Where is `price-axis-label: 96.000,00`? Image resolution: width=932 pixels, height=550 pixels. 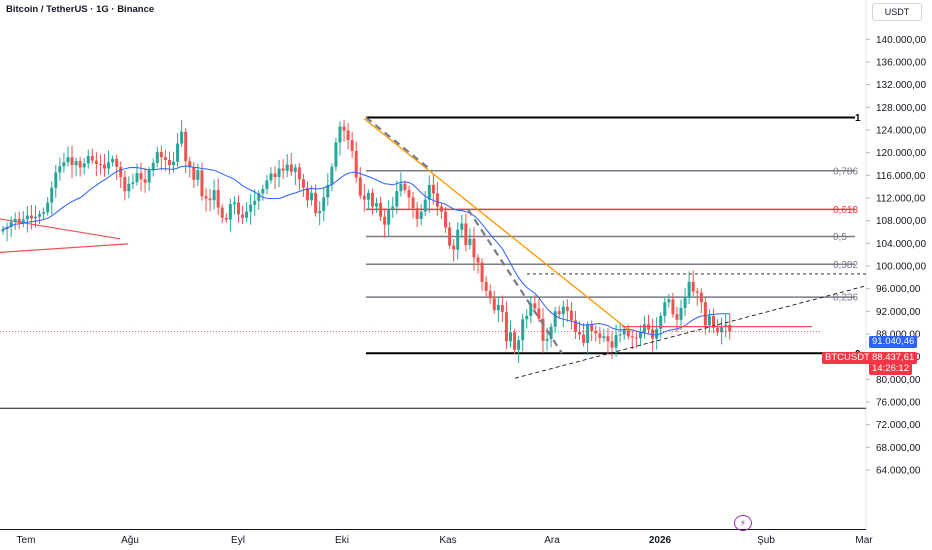 price-axis-label: 96.000,00 is located at coordinates (898, 289).